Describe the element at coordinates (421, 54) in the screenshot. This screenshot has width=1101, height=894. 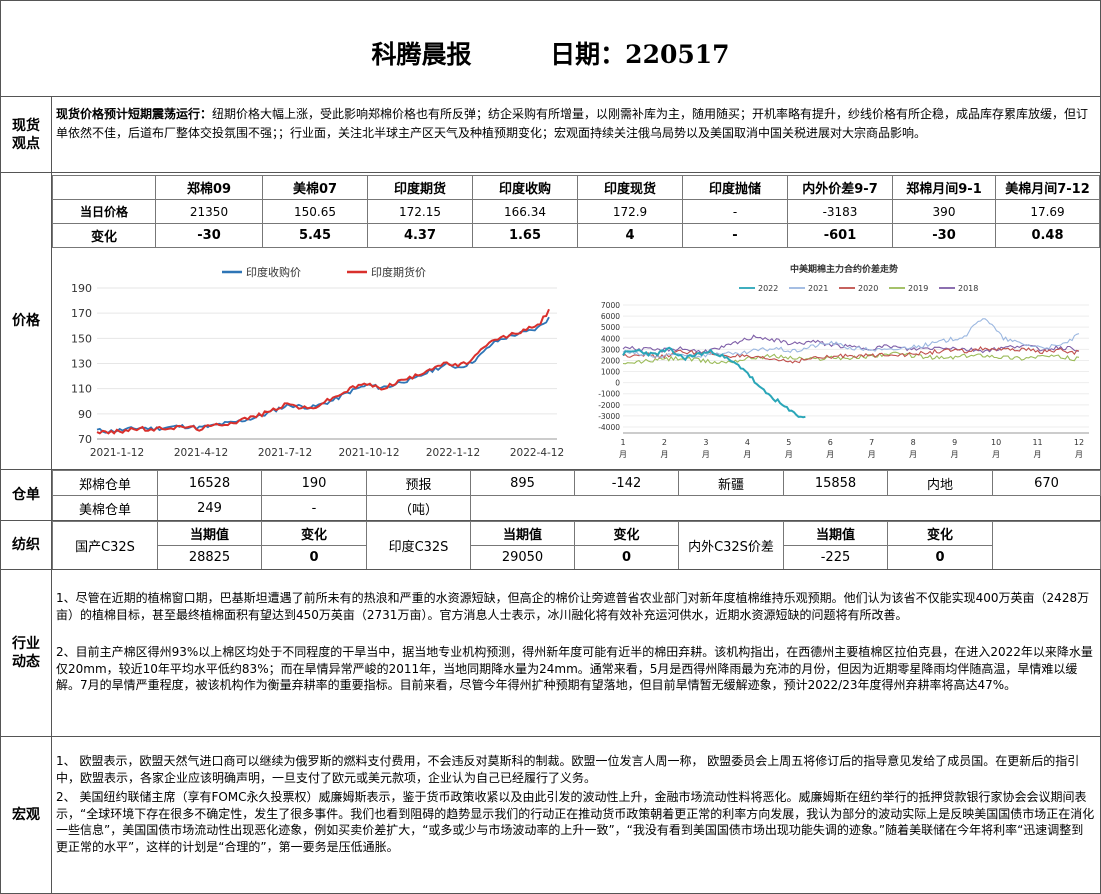
I see `report-title: 科腾晨报` at that location.